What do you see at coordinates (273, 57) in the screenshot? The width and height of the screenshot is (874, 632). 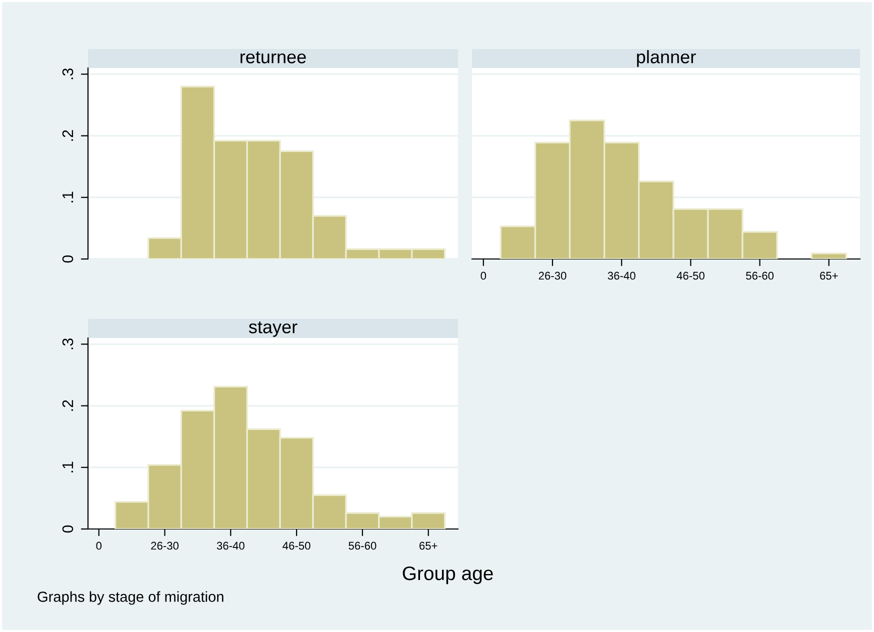 I see `chart-title: returnee` at bounding box center [273, 57].